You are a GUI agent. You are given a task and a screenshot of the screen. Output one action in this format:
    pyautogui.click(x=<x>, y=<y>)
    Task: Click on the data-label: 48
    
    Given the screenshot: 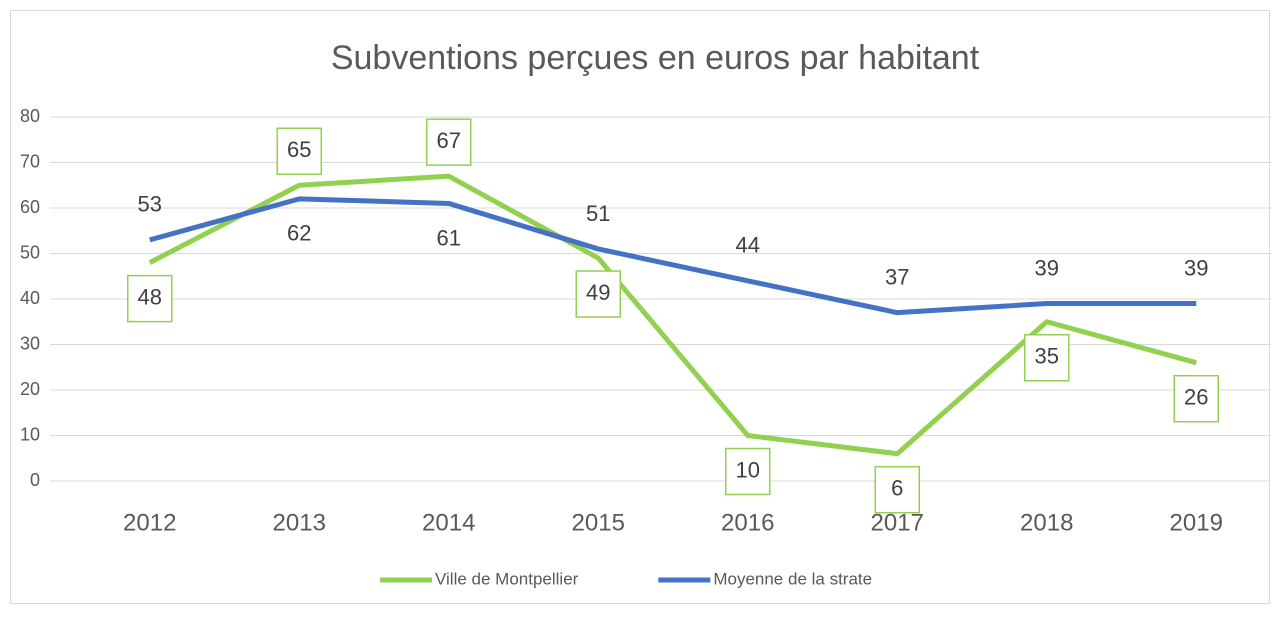 What is the action you would take?
    pyautogui.click(x=150, y=296)
    